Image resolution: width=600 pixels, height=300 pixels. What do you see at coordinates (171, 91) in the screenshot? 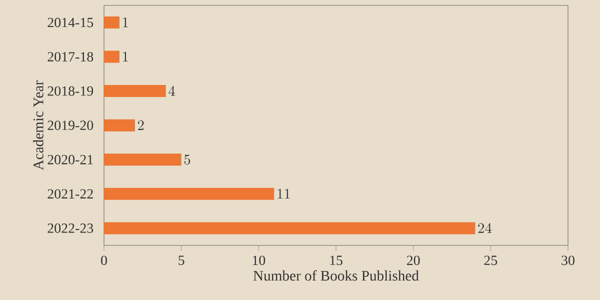
I see `data-label: 4` at bounding box center [171, 91].